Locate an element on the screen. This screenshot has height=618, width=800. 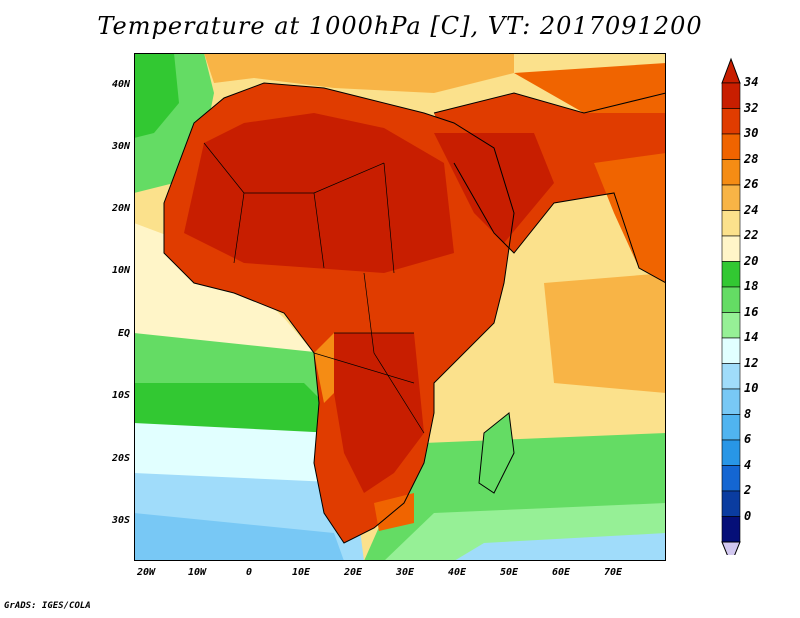
lat-label-30n: 30N is located at coordinates (120, 146).